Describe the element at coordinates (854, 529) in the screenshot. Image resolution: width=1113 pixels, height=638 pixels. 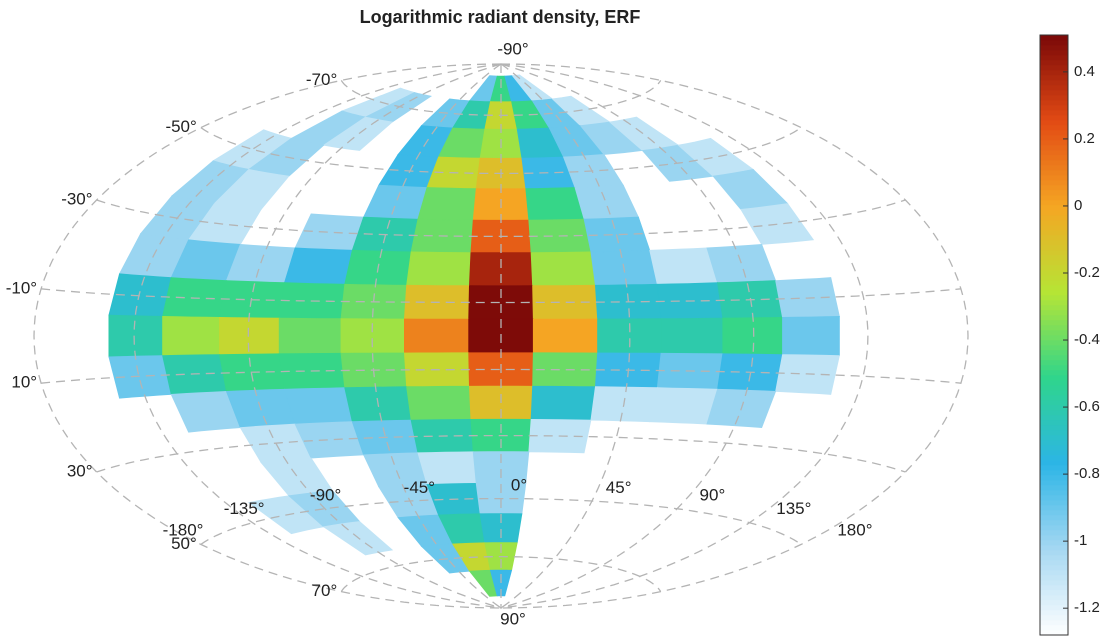
I see `x-tick-label: 180°` at that location.